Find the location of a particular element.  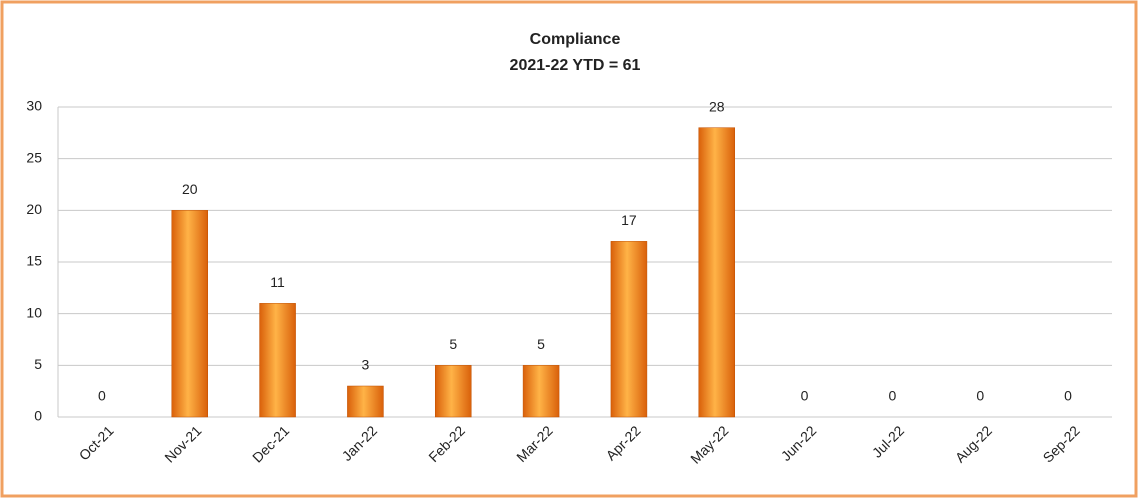

y-tick-label: 20 is located at coordinates (34, 209).